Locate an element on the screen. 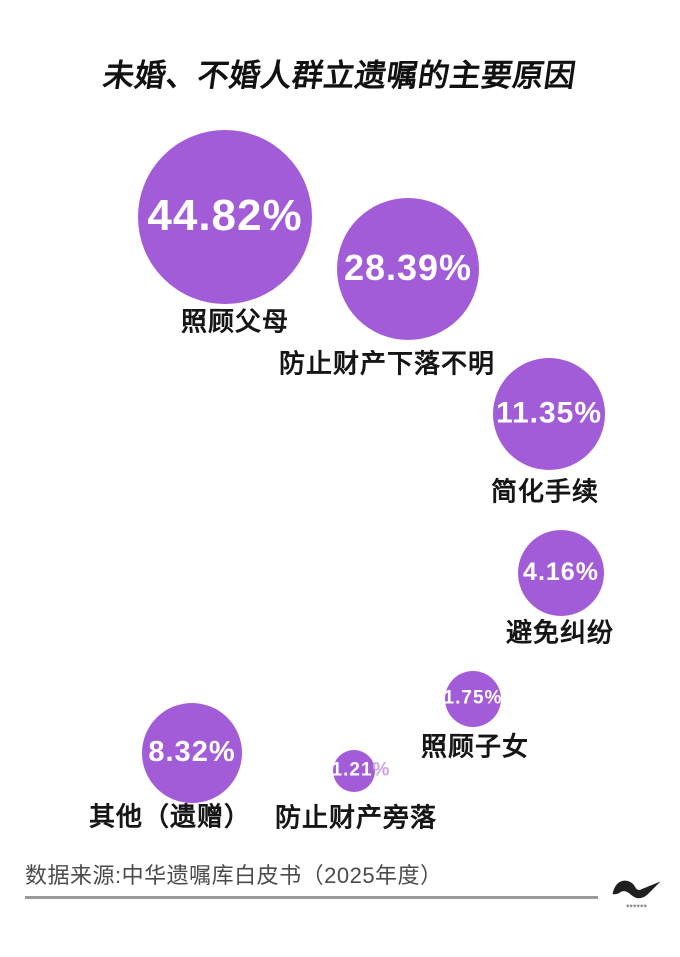 This screenshot has height=957, width=680. bubble-value-number: 1.21 is located at coordinates (352, 770).